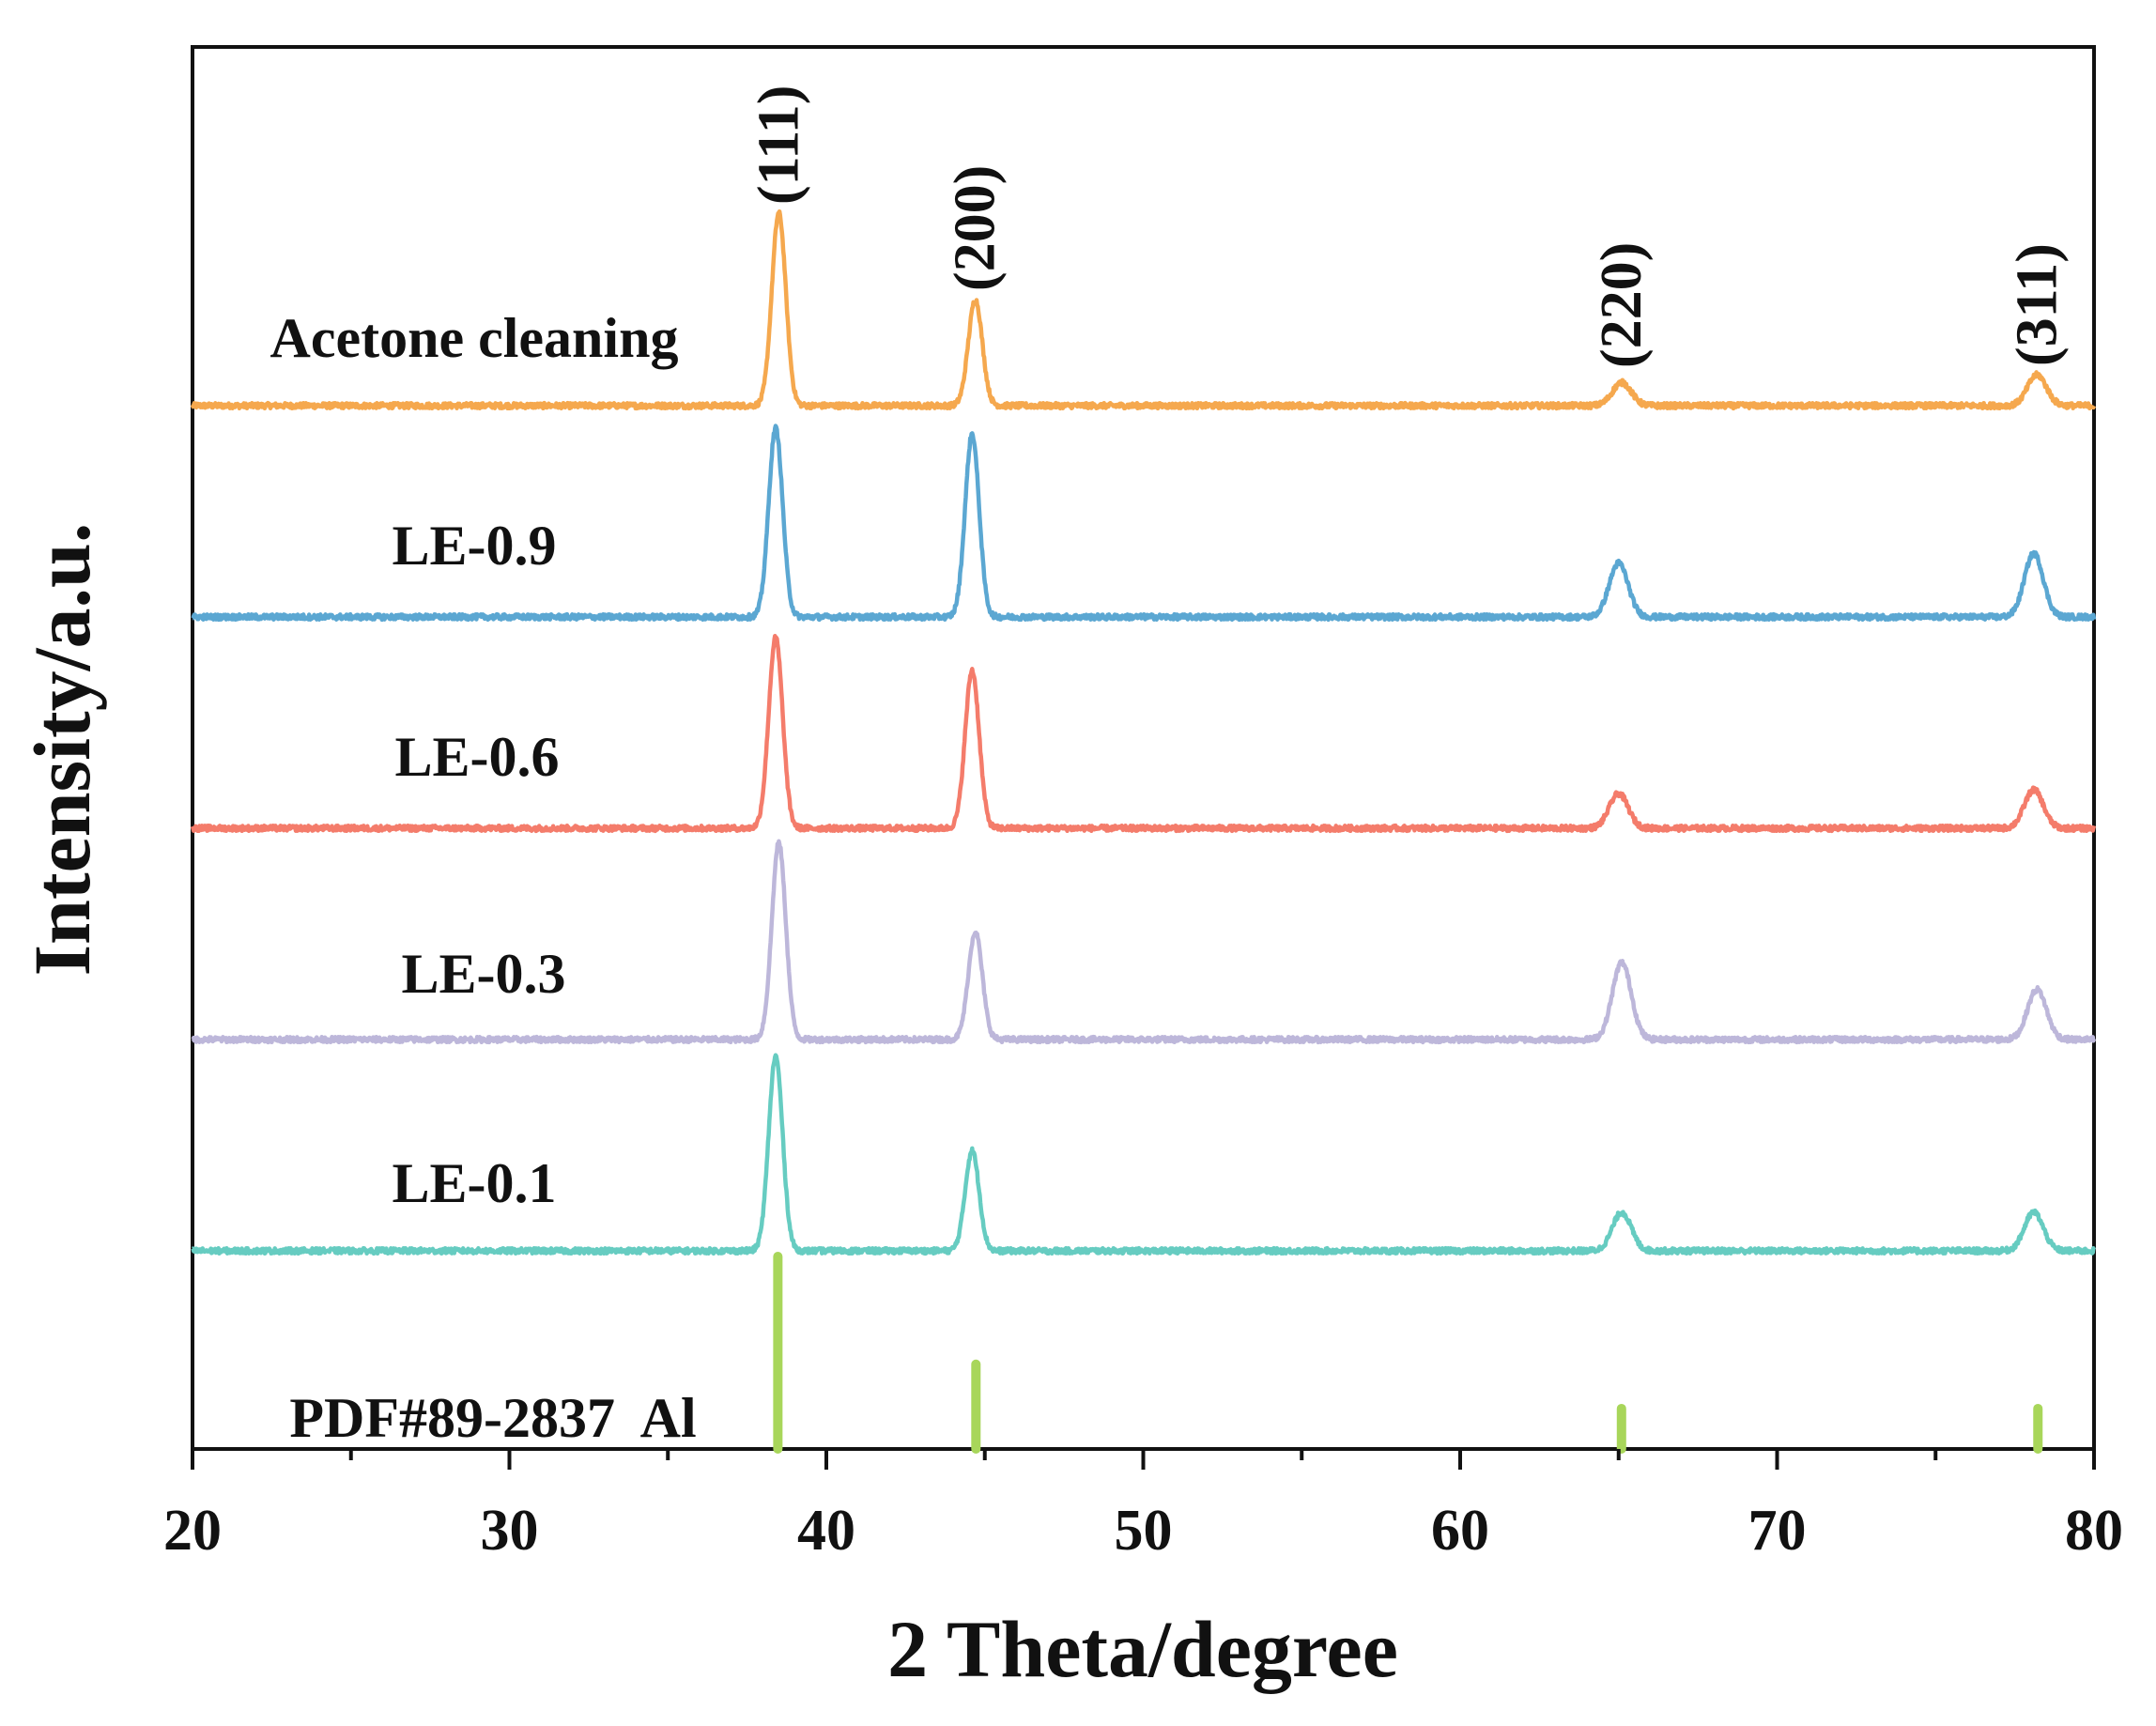 The image size is (2156, 1726). Describe the element at coordinates (1408, 1353) in the screenshot. I see `reference-lines` at that location.